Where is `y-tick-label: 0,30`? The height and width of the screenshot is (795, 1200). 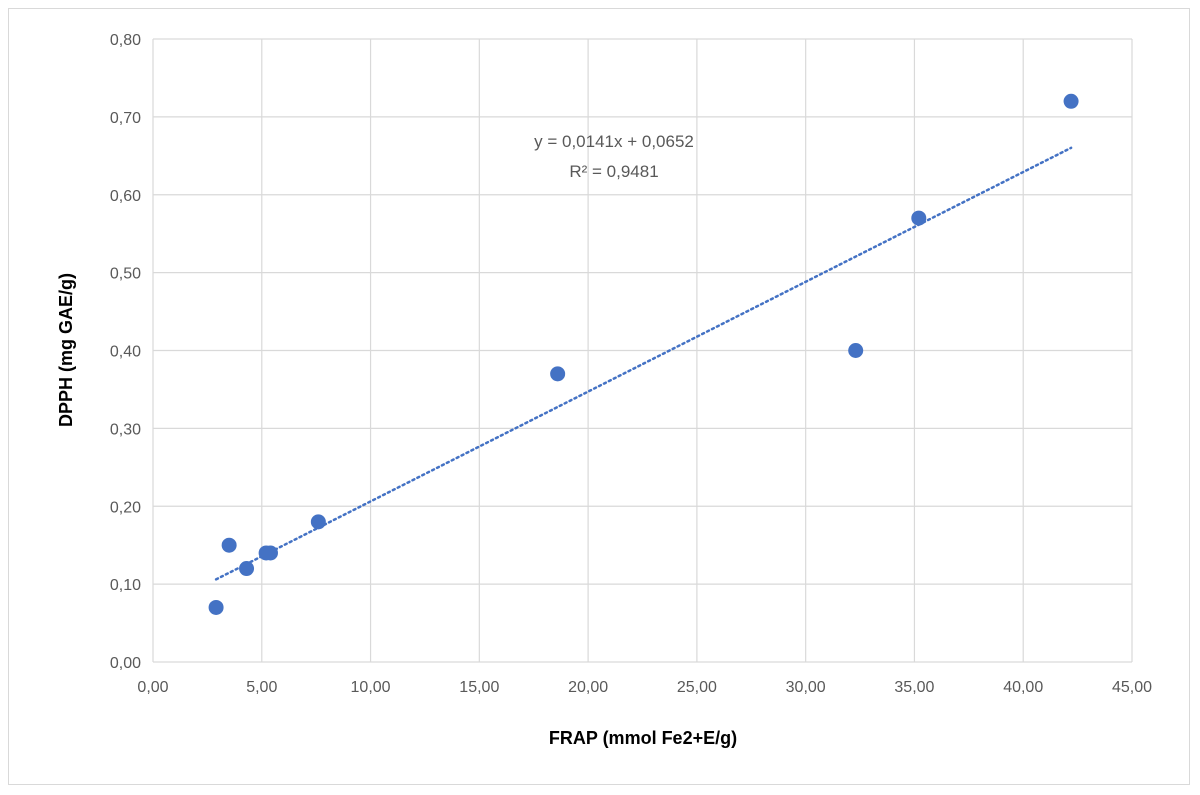
y-tick-label: 0,30 is located at coordinates (125, 429).